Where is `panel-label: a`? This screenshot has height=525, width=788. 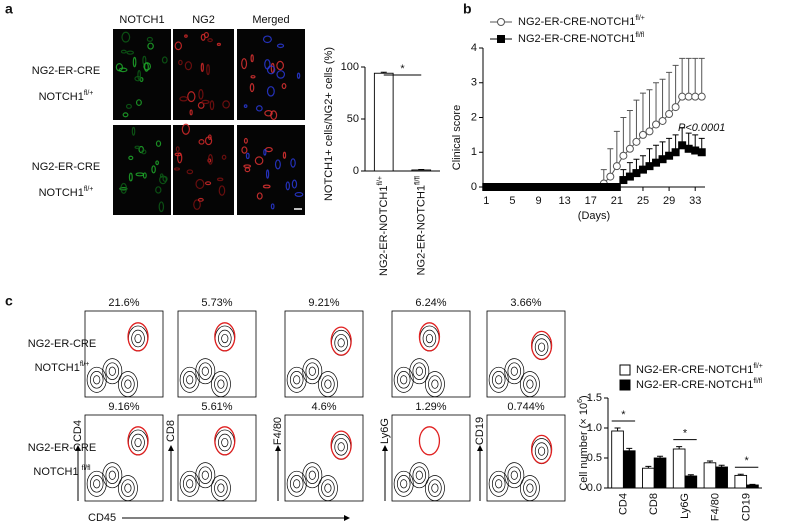
panel-label: a is located at coordinates (9, 9).